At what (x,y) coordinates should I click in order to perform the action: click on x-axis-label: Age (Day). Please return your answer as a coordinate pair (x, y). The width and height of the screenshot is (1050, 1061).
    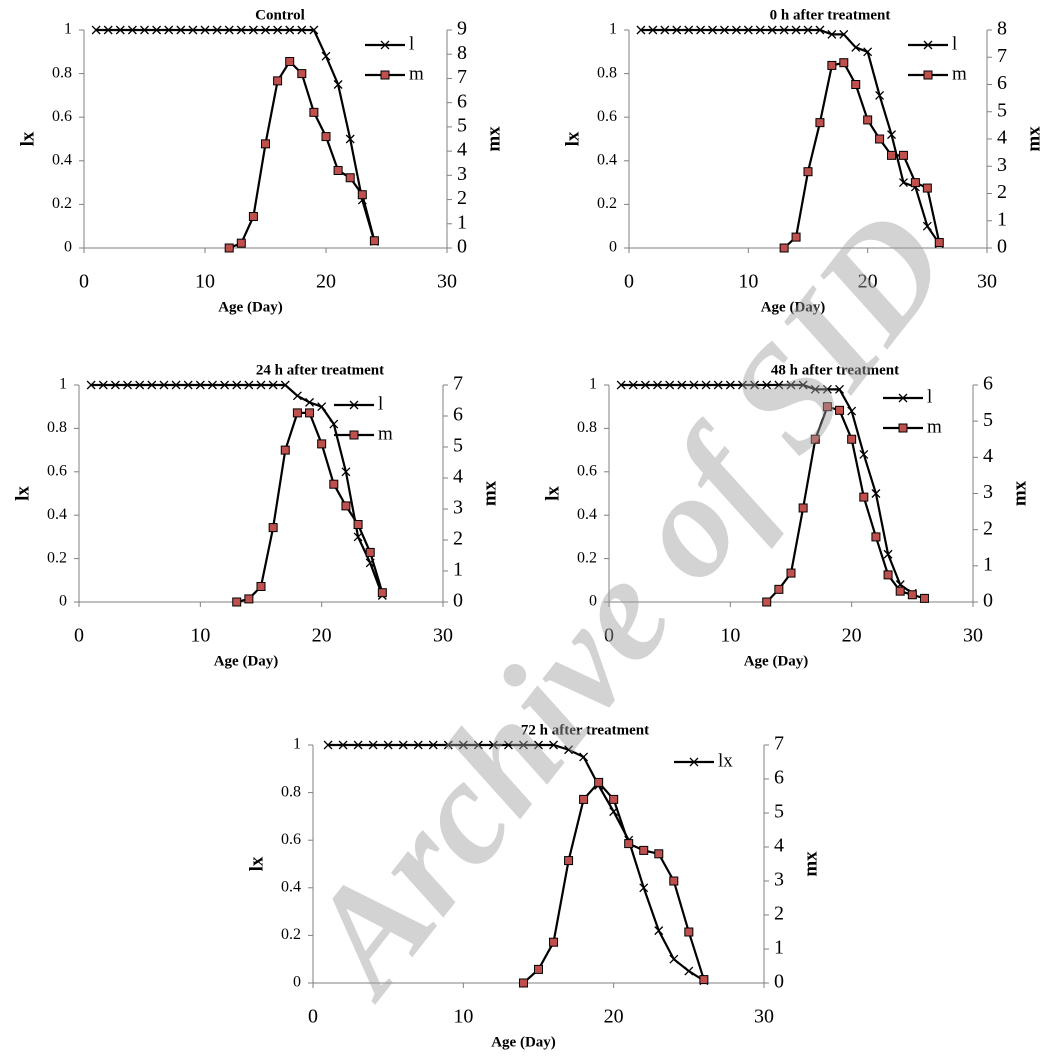
    Looking at the image, I should click on (523, 1042).